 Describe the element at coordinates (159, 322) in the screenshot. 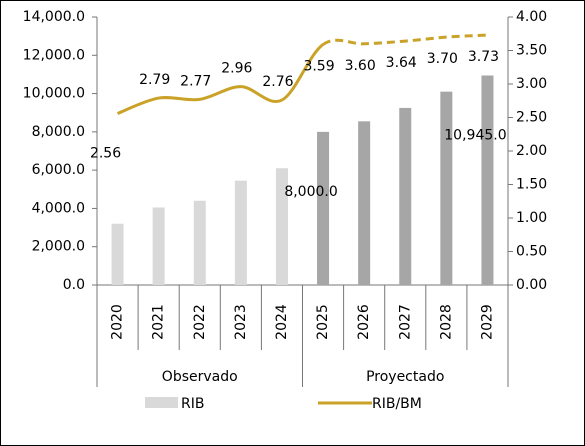

I see `x-tick-label: 2021` at that location.